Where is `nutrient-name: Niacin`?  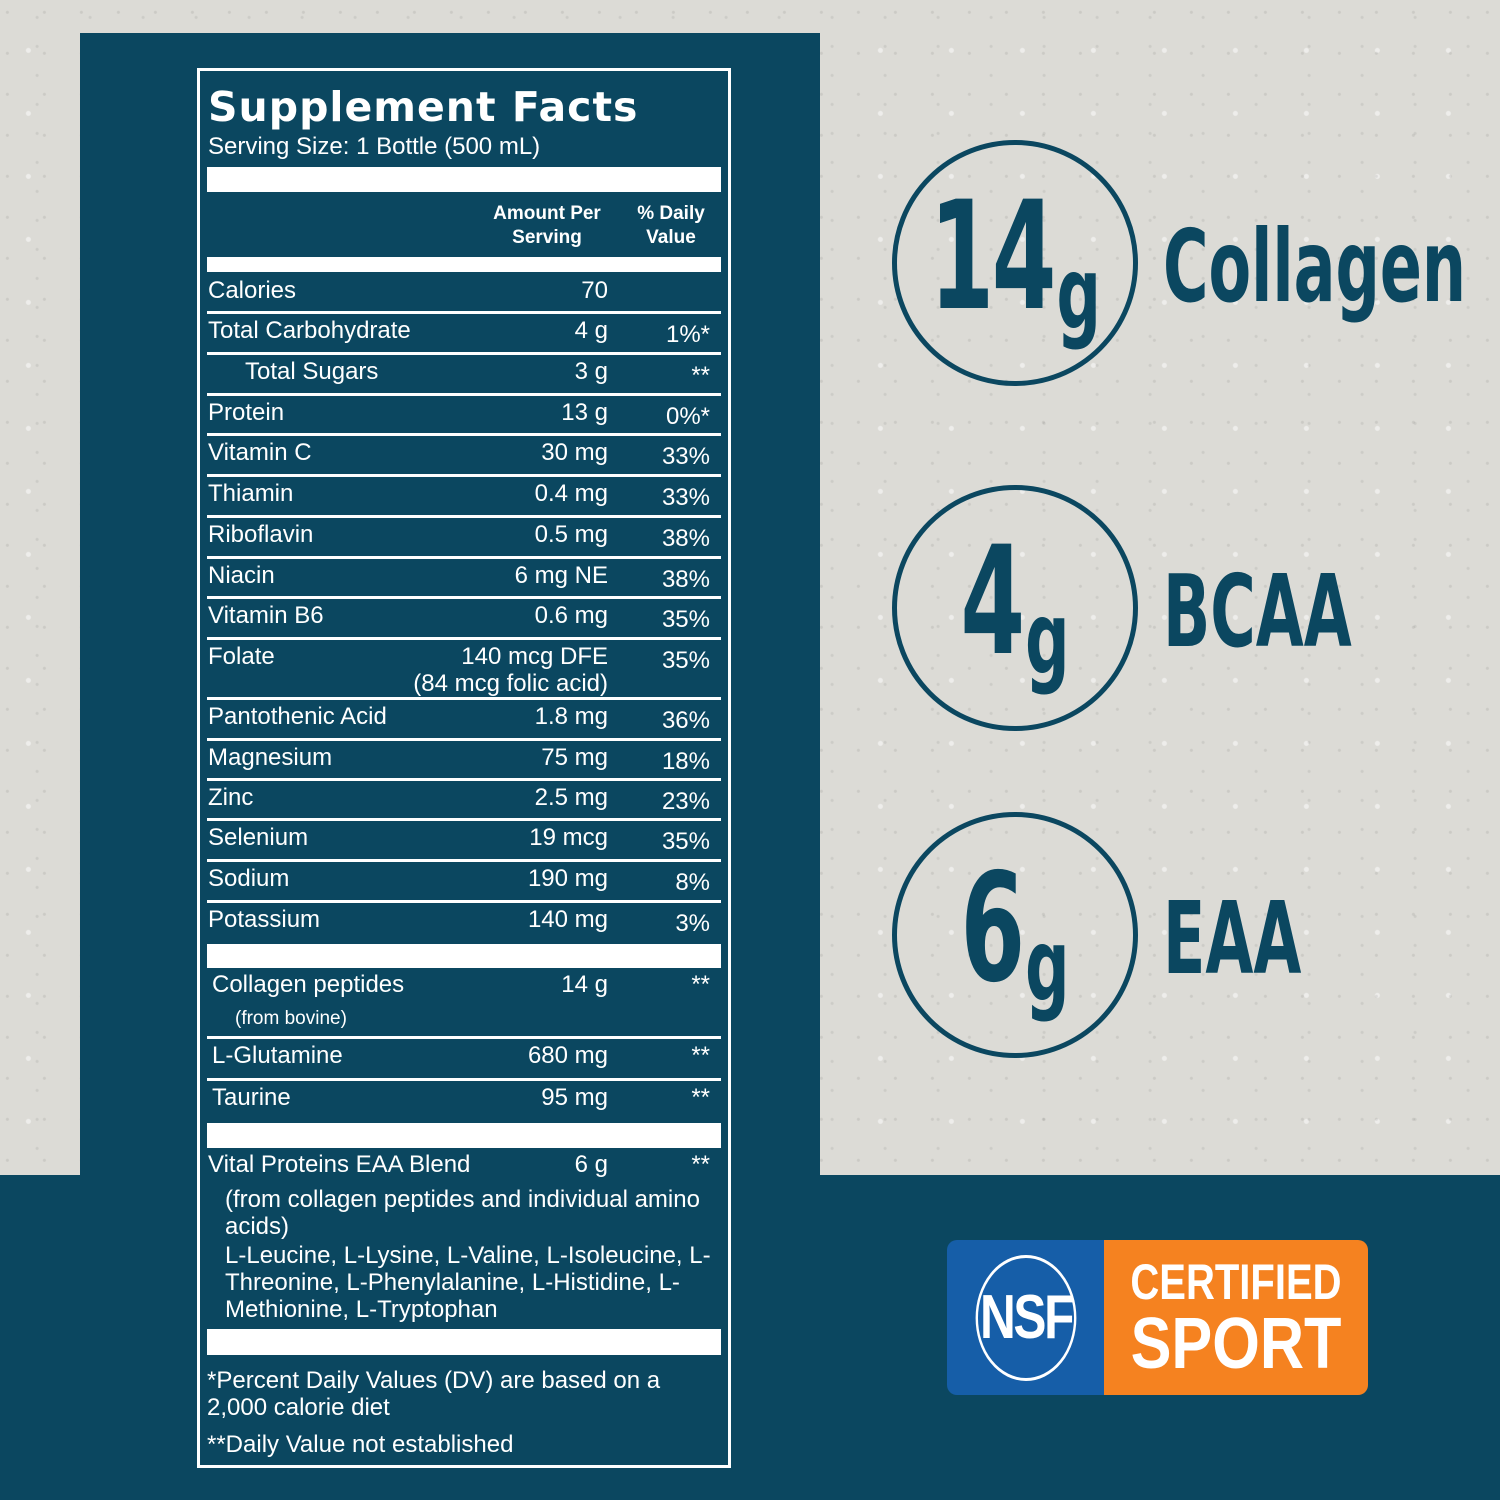 nutrient-name: Niacin is located at coordinates (241, 575).